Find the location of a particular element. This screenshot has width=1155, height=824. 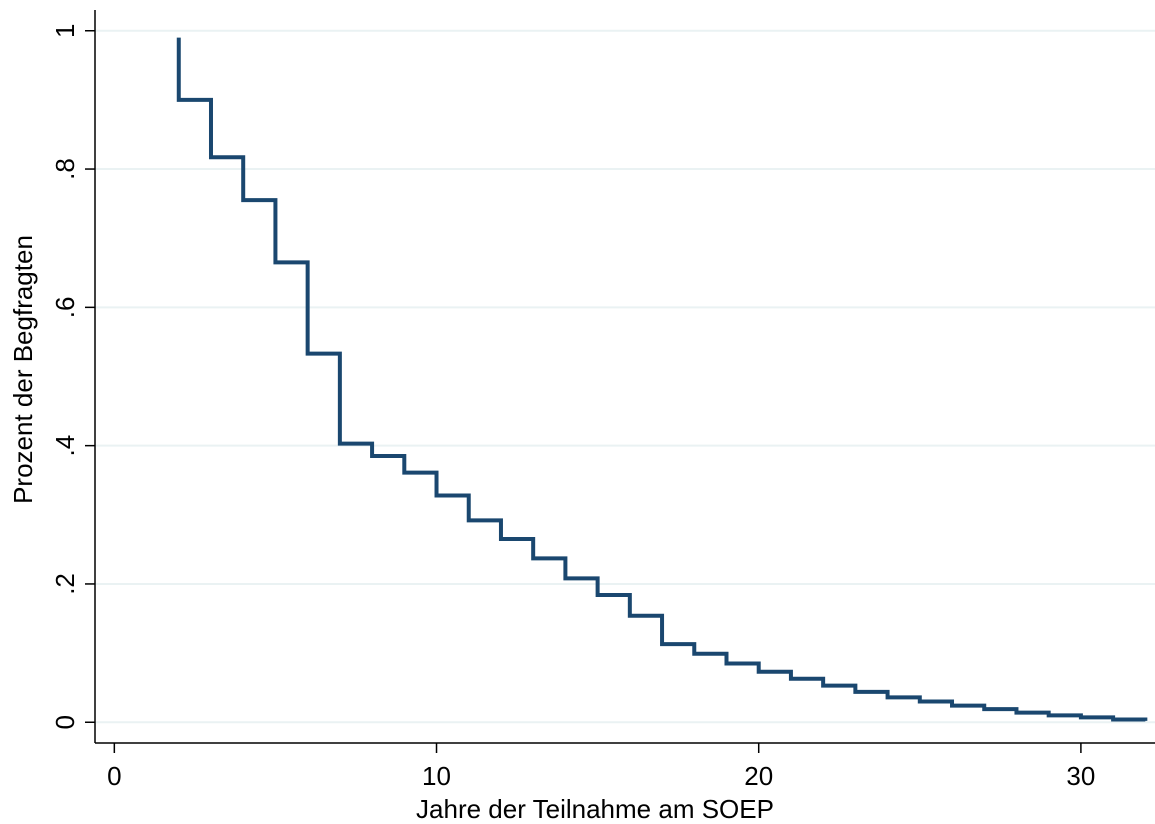

x-tick-label-0: 0 is located at coordinates (114, 776).